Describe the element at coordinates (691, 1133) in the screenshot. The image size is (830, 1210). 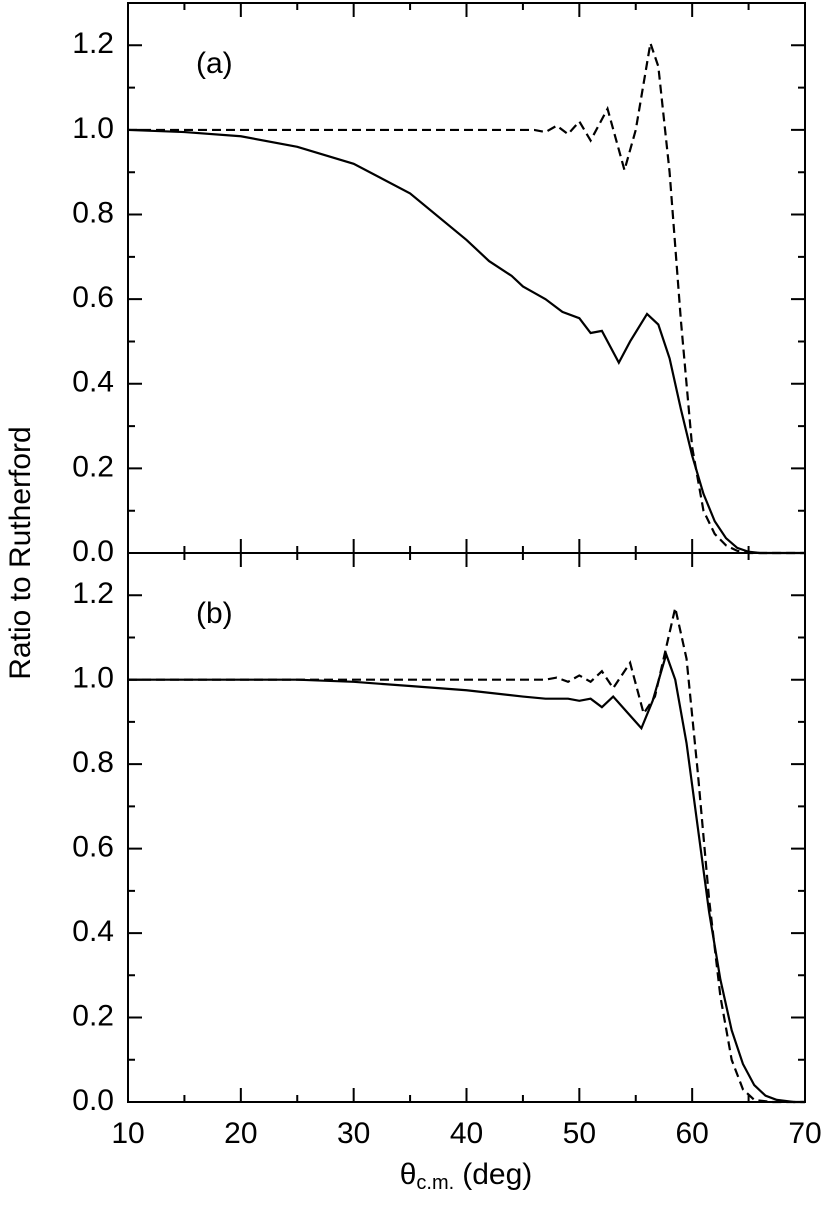
I see `x-tick-label: 60` at that location.